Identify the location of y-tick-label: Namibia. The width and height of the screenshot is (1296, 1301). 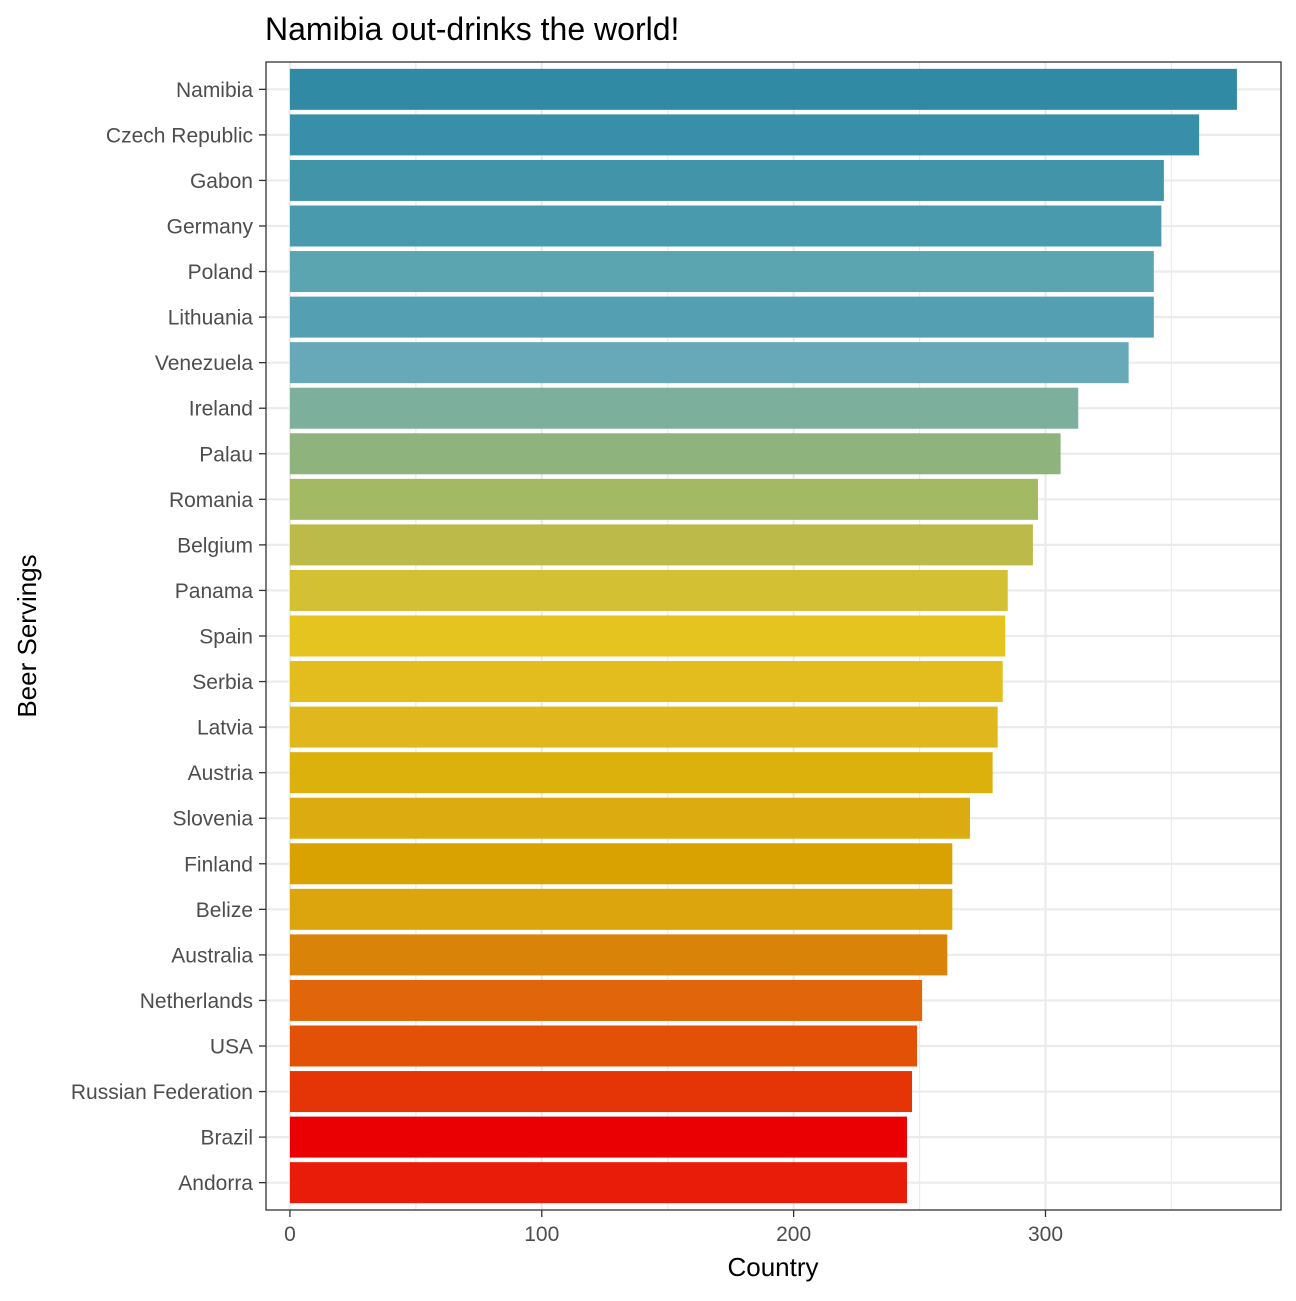
(214, 90).